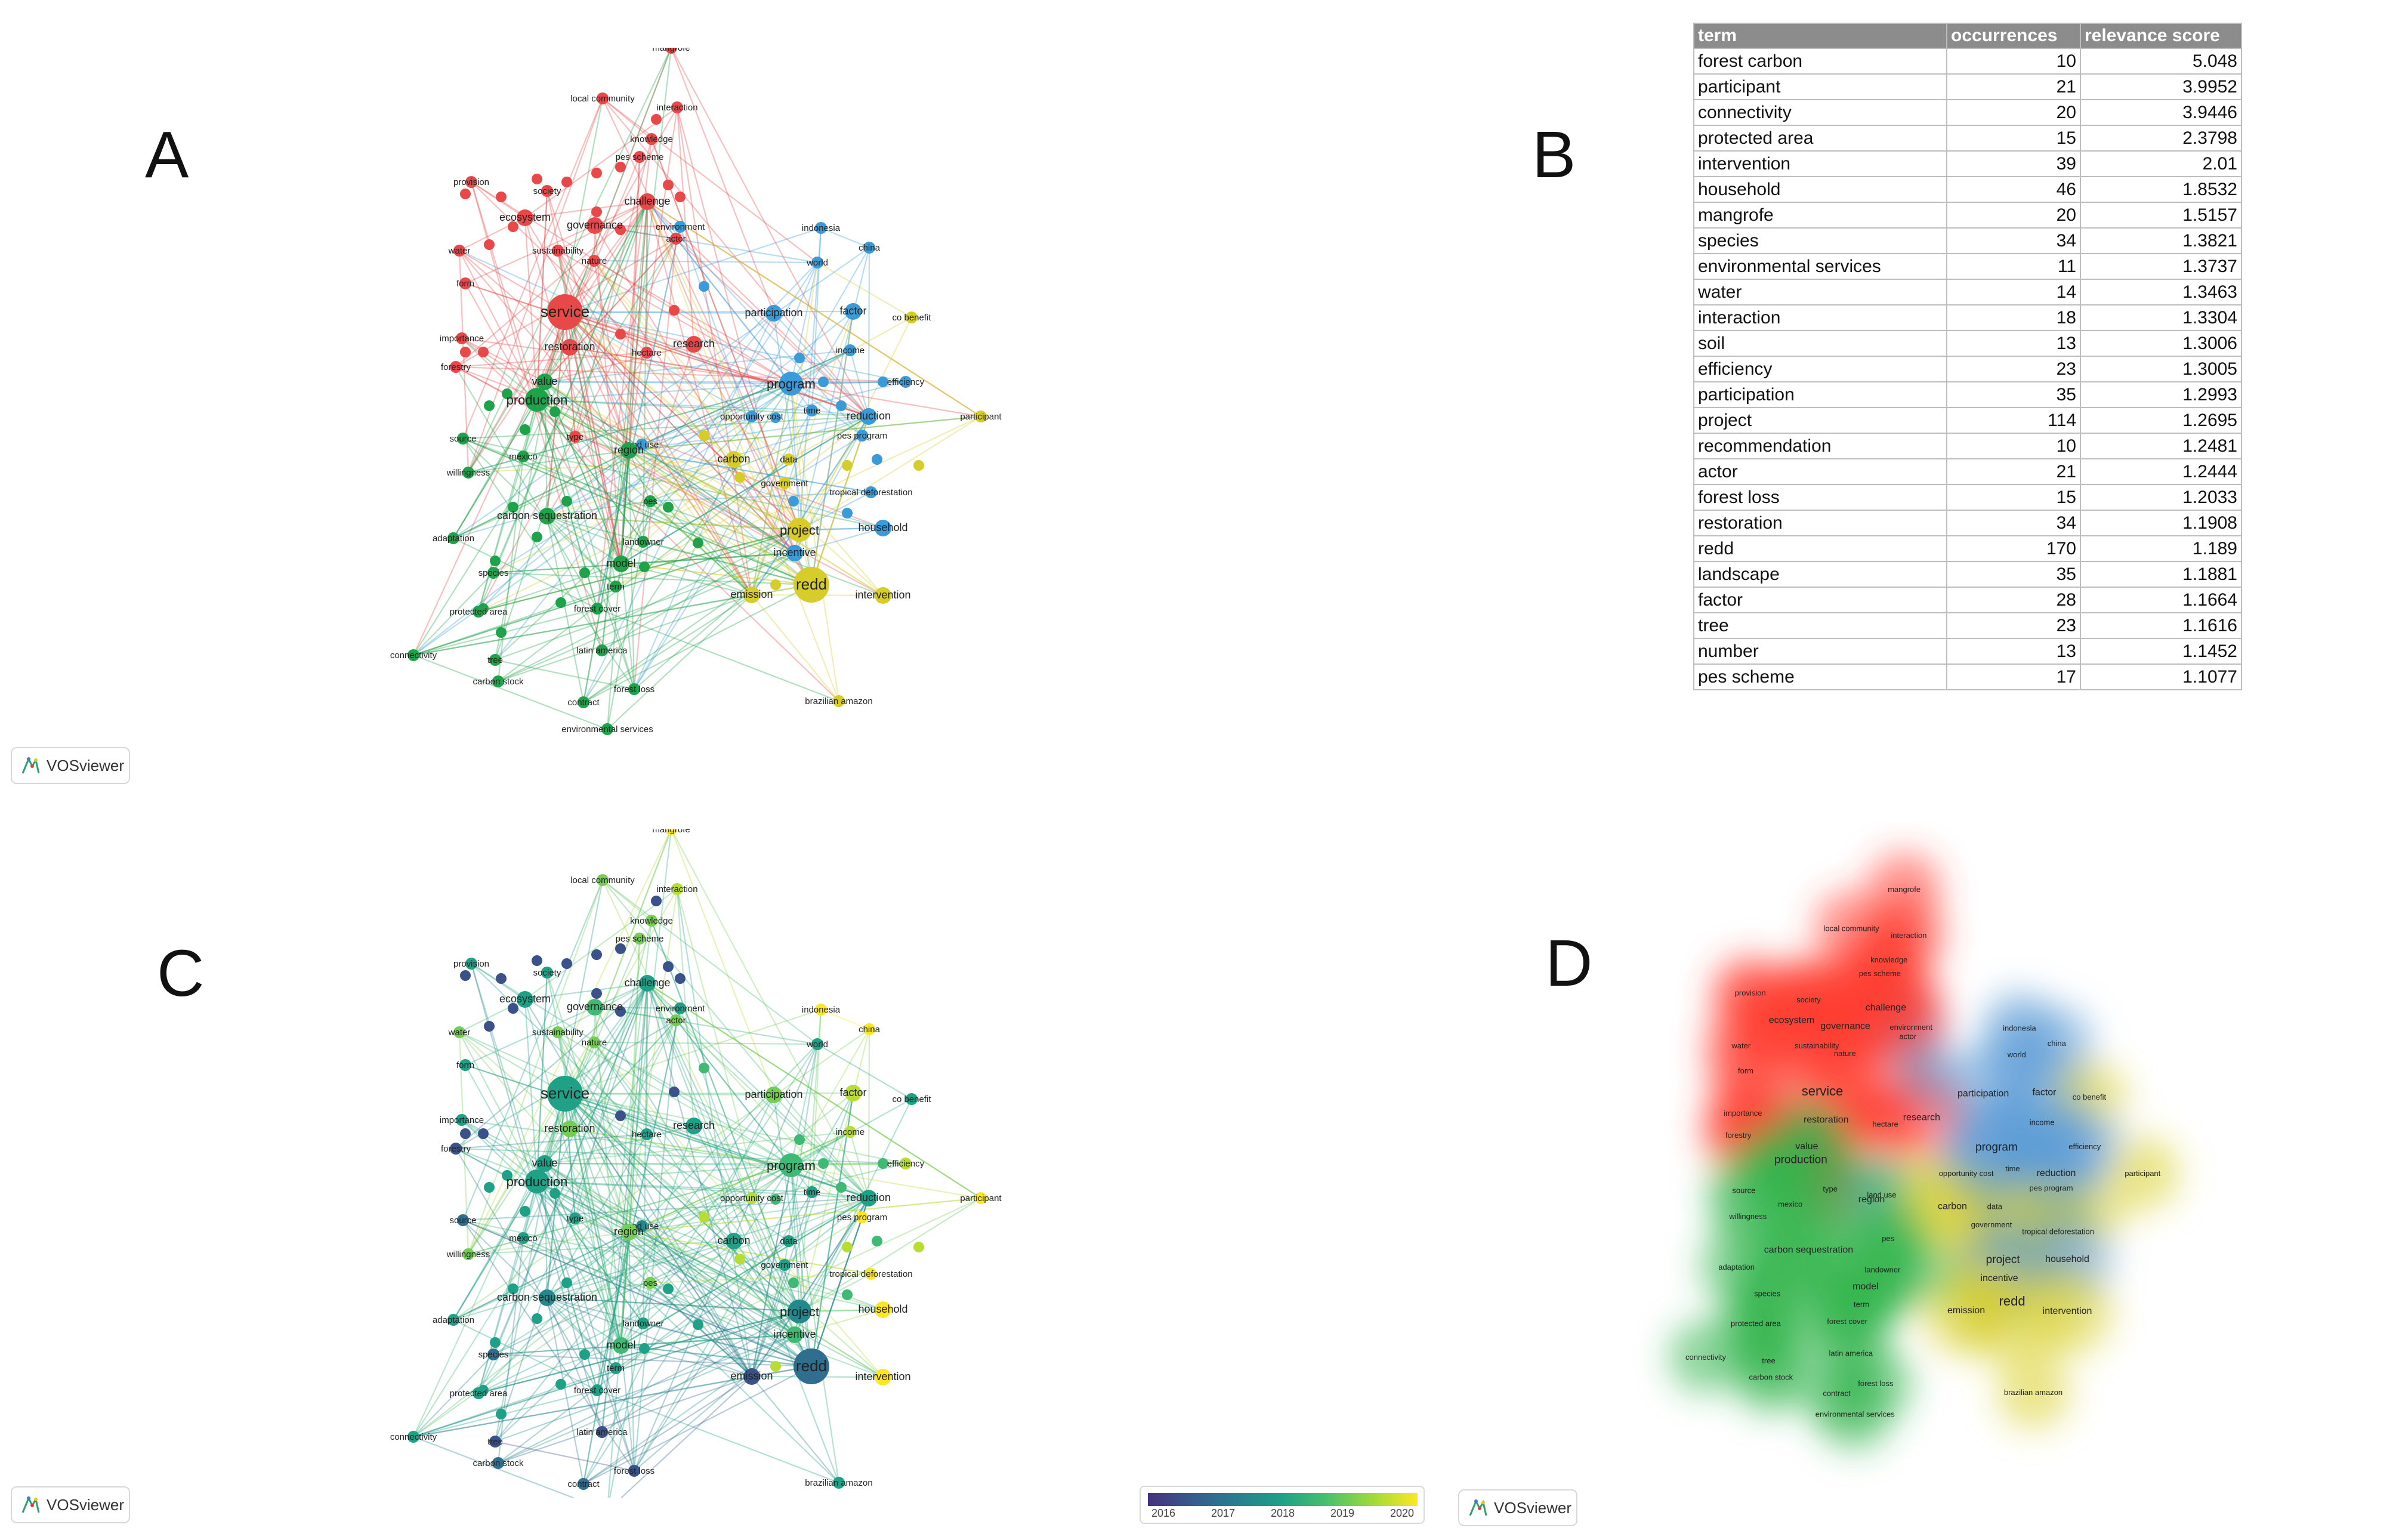 This screenshot has height=1540, width=2396. Describe the element at coordinates (459, 1032) in the screenshot. I see `node-water` at that location.